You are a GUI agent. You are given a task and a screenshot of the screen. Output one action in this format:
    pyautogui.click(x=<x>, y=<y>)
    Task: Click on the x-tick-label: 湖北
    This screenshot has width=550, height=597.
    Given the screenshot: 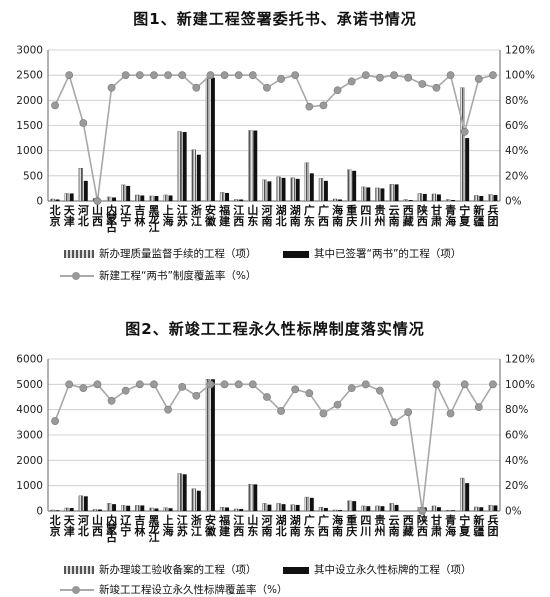 What is the action you would take?
    pyautogui.click(x=281, y=215)
    